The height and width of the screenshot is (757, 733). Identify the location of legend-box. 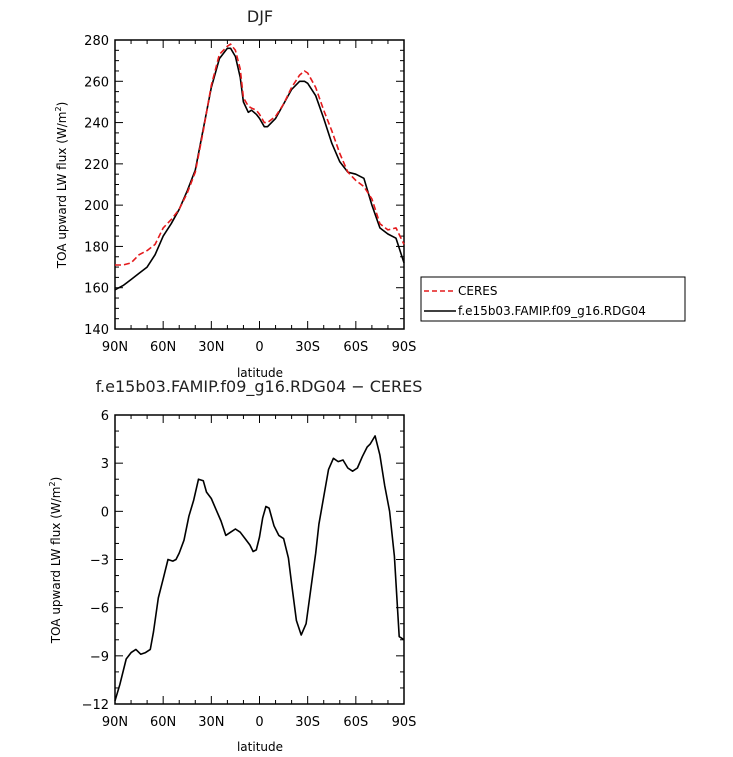
(553, 299).